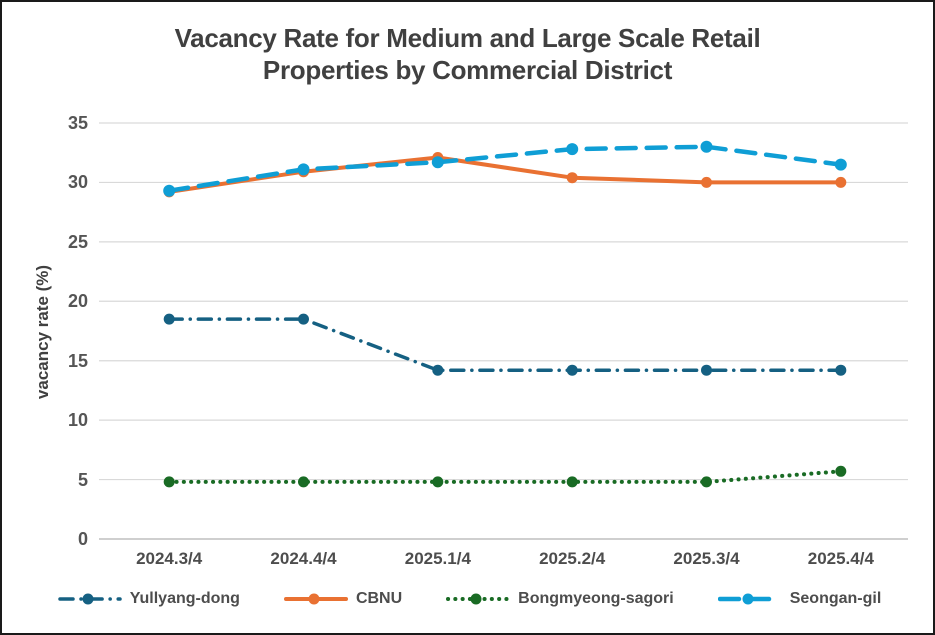 The height and width of the screenshot is (635, 935). I want to click on legend-item-cbnu: CBNU, so click(343, 599).